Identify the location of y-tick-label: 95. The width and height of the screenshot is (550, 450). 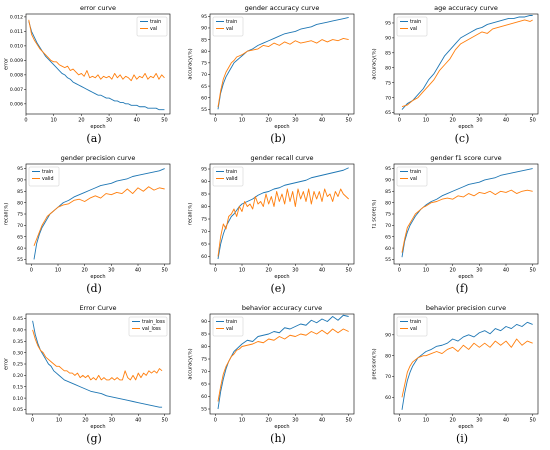
(388, 169).